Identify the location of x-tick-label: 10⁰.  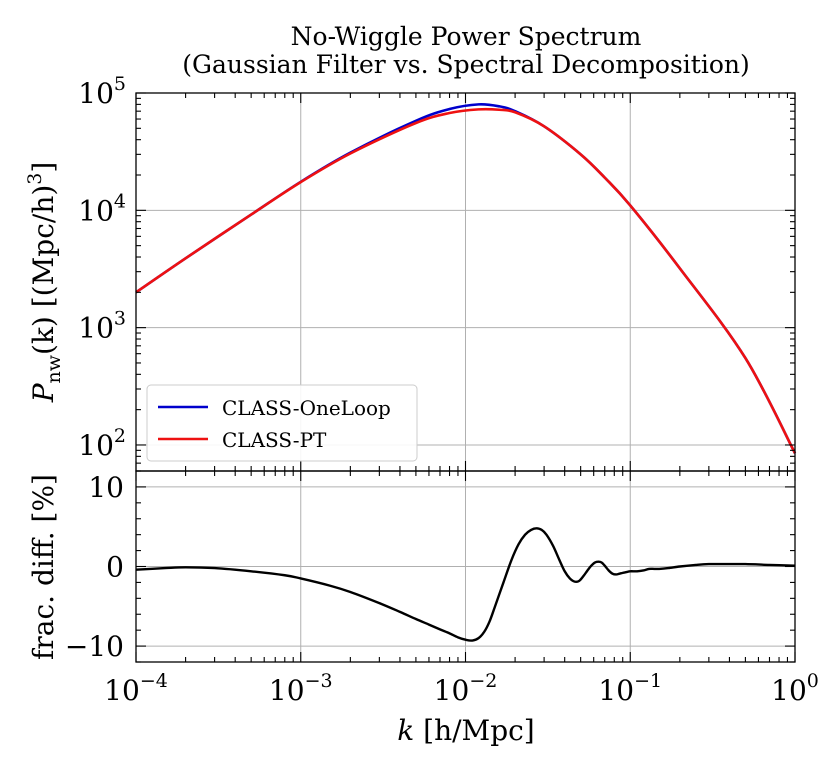
(795, 688).